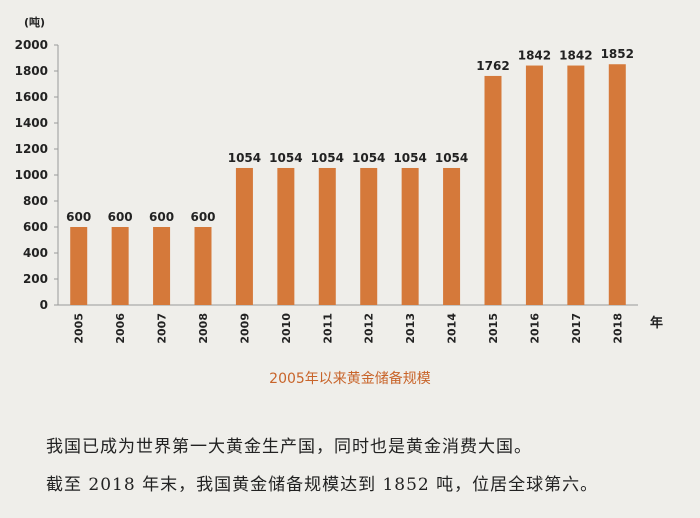 The height and width of the screenshot is (518, 700). What do you see at coordinates (492, 66) in the screenshot?
I see `bar-value-label: 1762` at bounding box center [492, 66].